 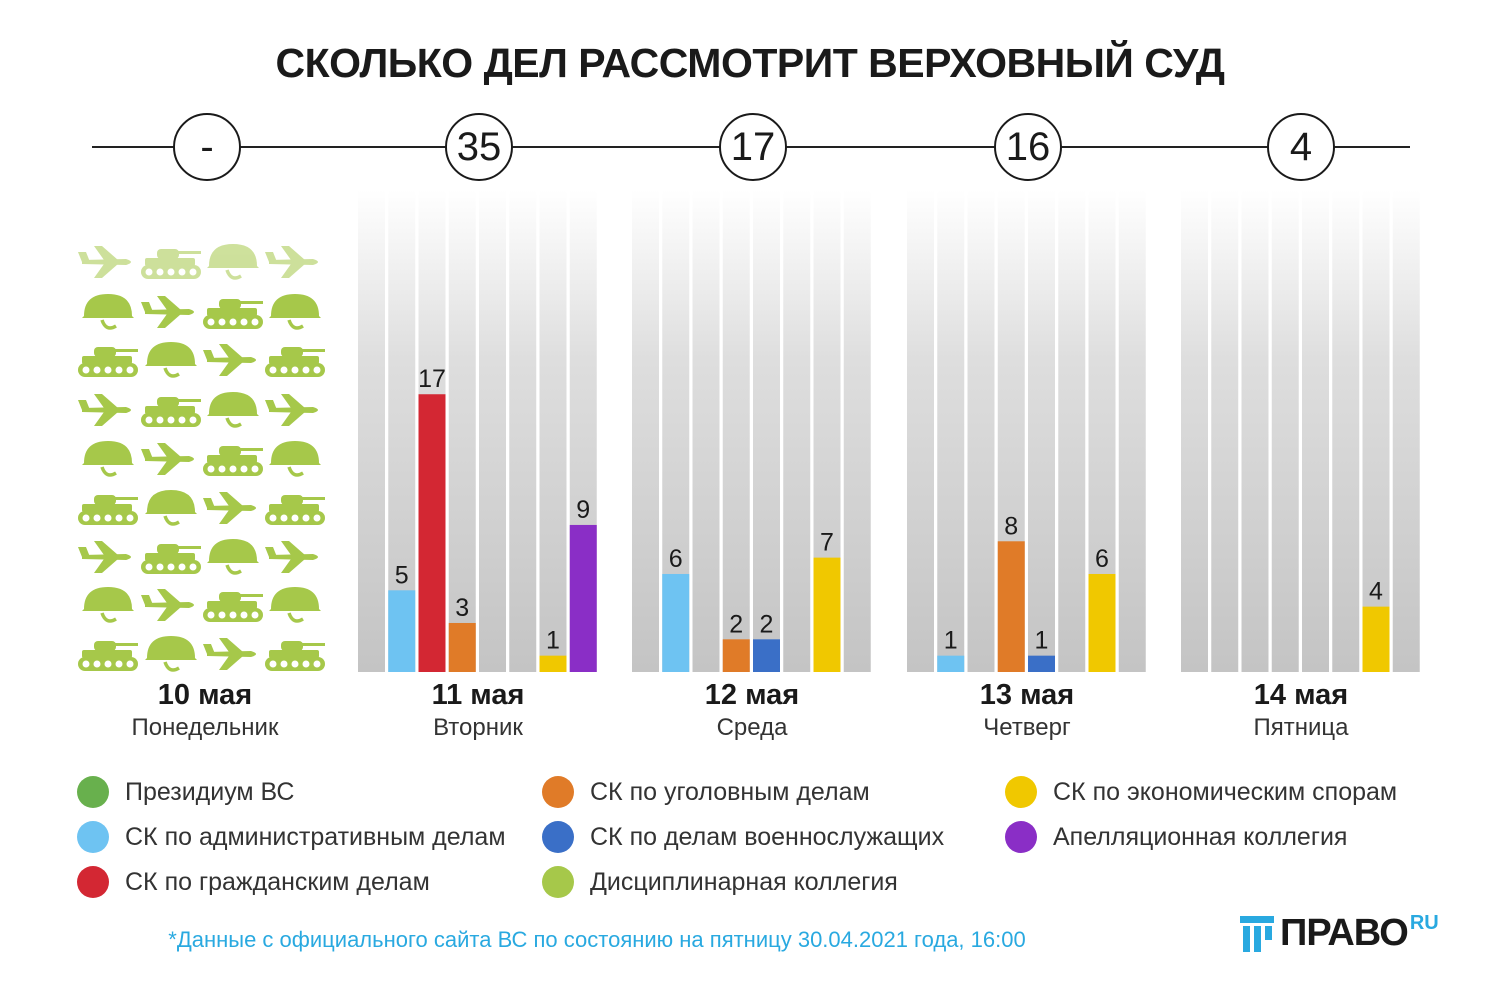 I want to click on legend-item: СК по делам военнослужащих, so click(x=743, y=837).